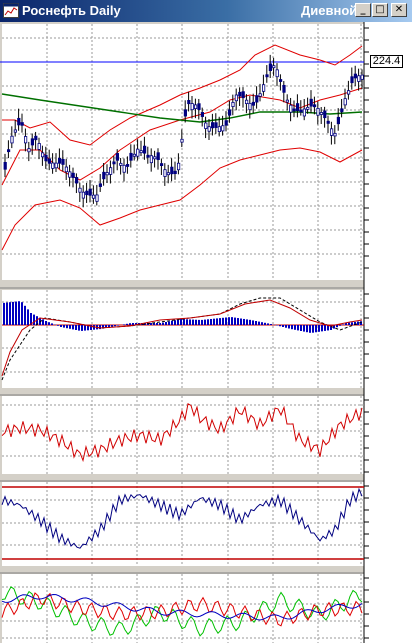  I want to click on maximize-button: □, so click(380, 10).